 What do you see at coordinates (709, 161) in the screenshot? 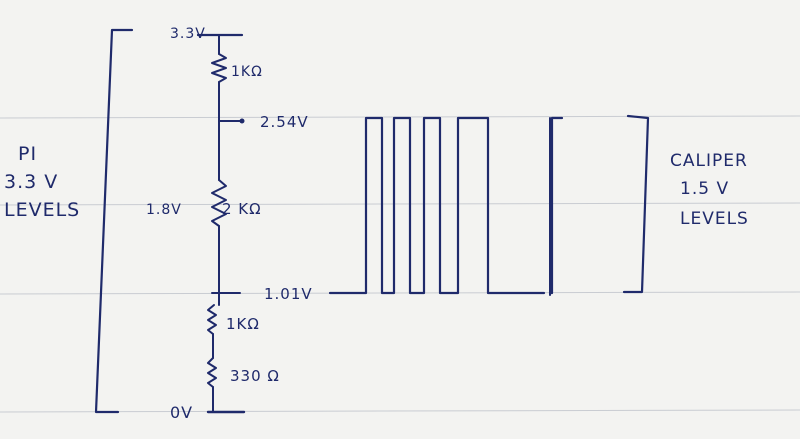
I see `caliper-label: CALIPER` at bounding box center [709, 161].